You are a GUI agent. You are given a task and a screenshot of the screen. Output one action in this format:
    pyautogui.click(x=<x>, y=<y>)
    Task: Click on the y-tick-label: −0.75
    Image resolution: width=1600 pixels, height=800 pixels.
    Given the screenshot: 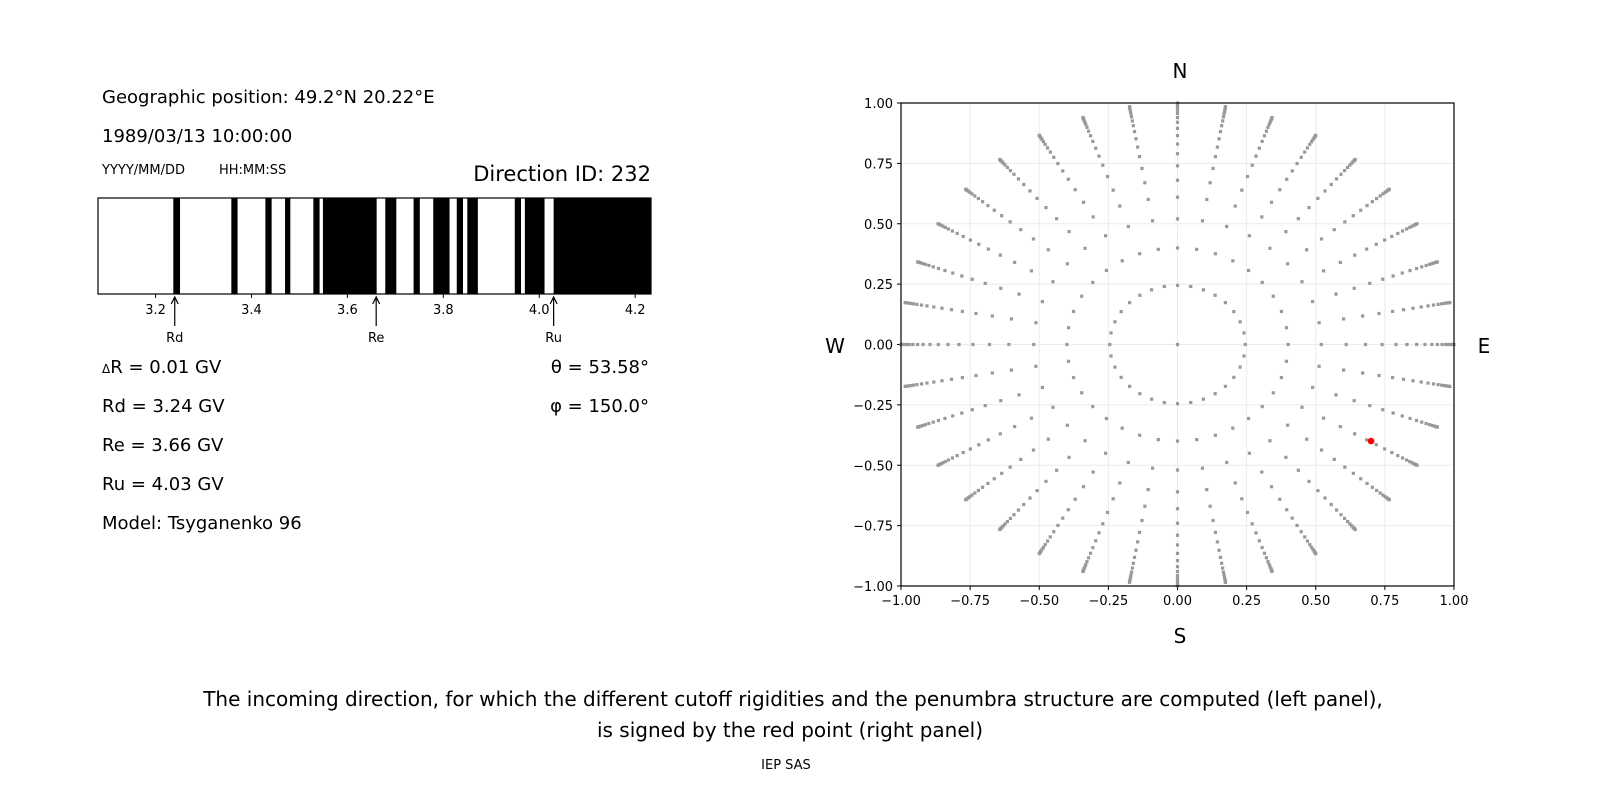 What is the action you would take?
    pyautogui.click(x=873, y=527)
    